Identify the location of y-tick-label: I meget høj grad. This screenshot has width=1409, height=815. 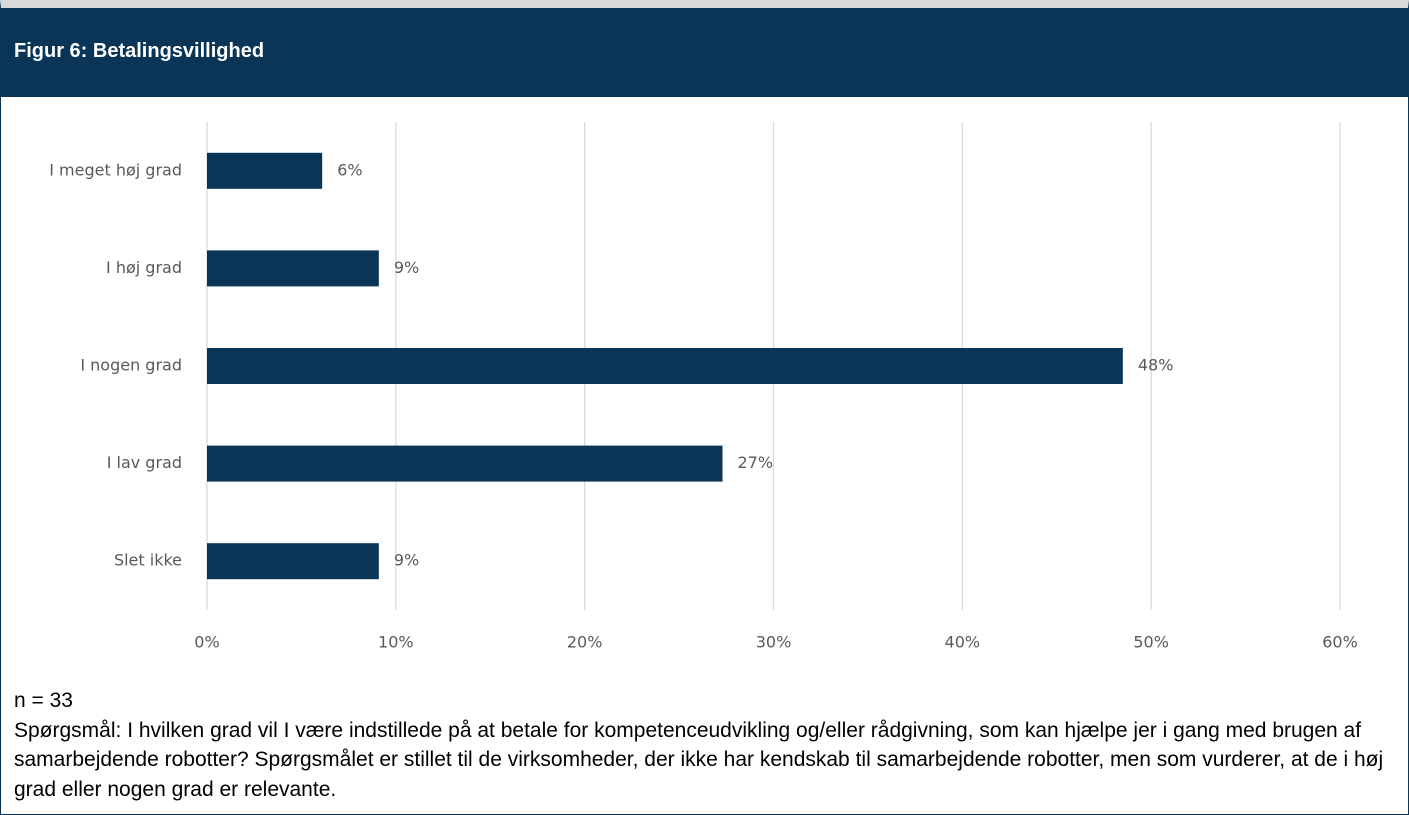
(115, 169).